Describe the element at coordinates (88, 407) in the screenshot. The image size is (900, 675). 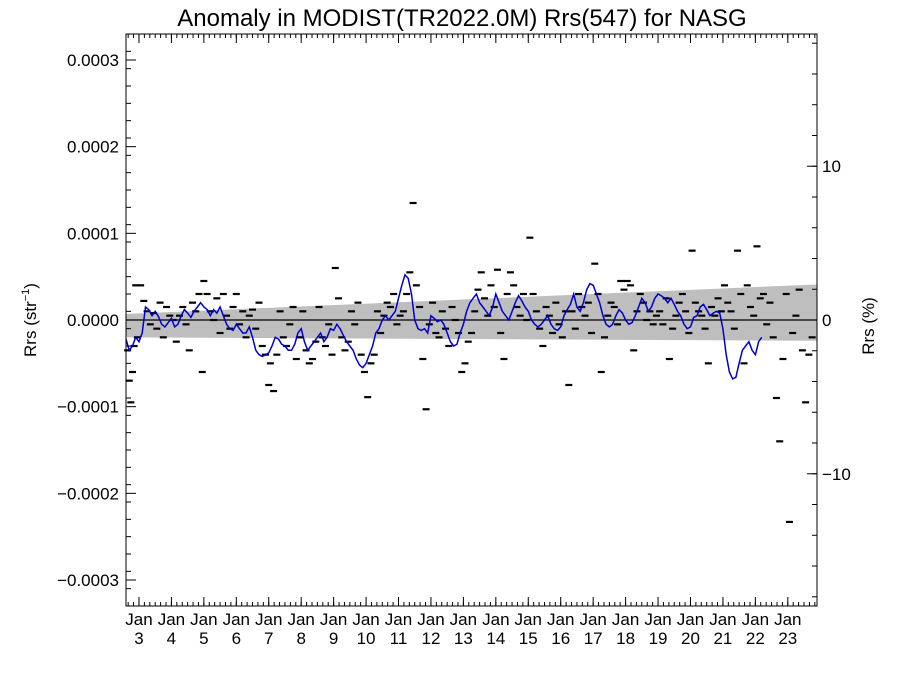
I see `y-tick-label-4: −0.0001` at that location.